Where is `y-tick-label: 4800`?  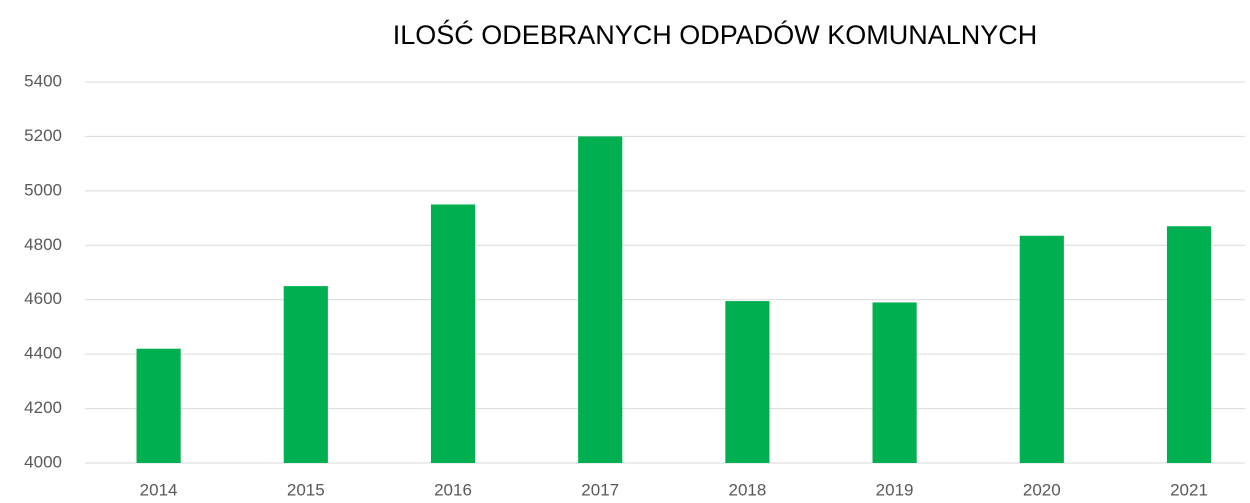 y-tick-label: 4800 is located at coordinates (43, 244).